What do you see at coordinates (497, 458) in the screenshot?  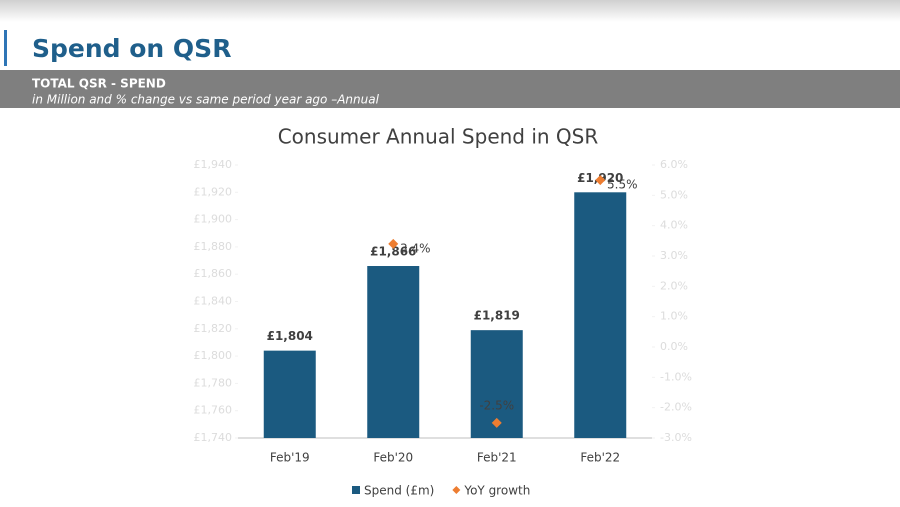 I see `x-tick-label: Feb'21` at bounding box center [497, 458].